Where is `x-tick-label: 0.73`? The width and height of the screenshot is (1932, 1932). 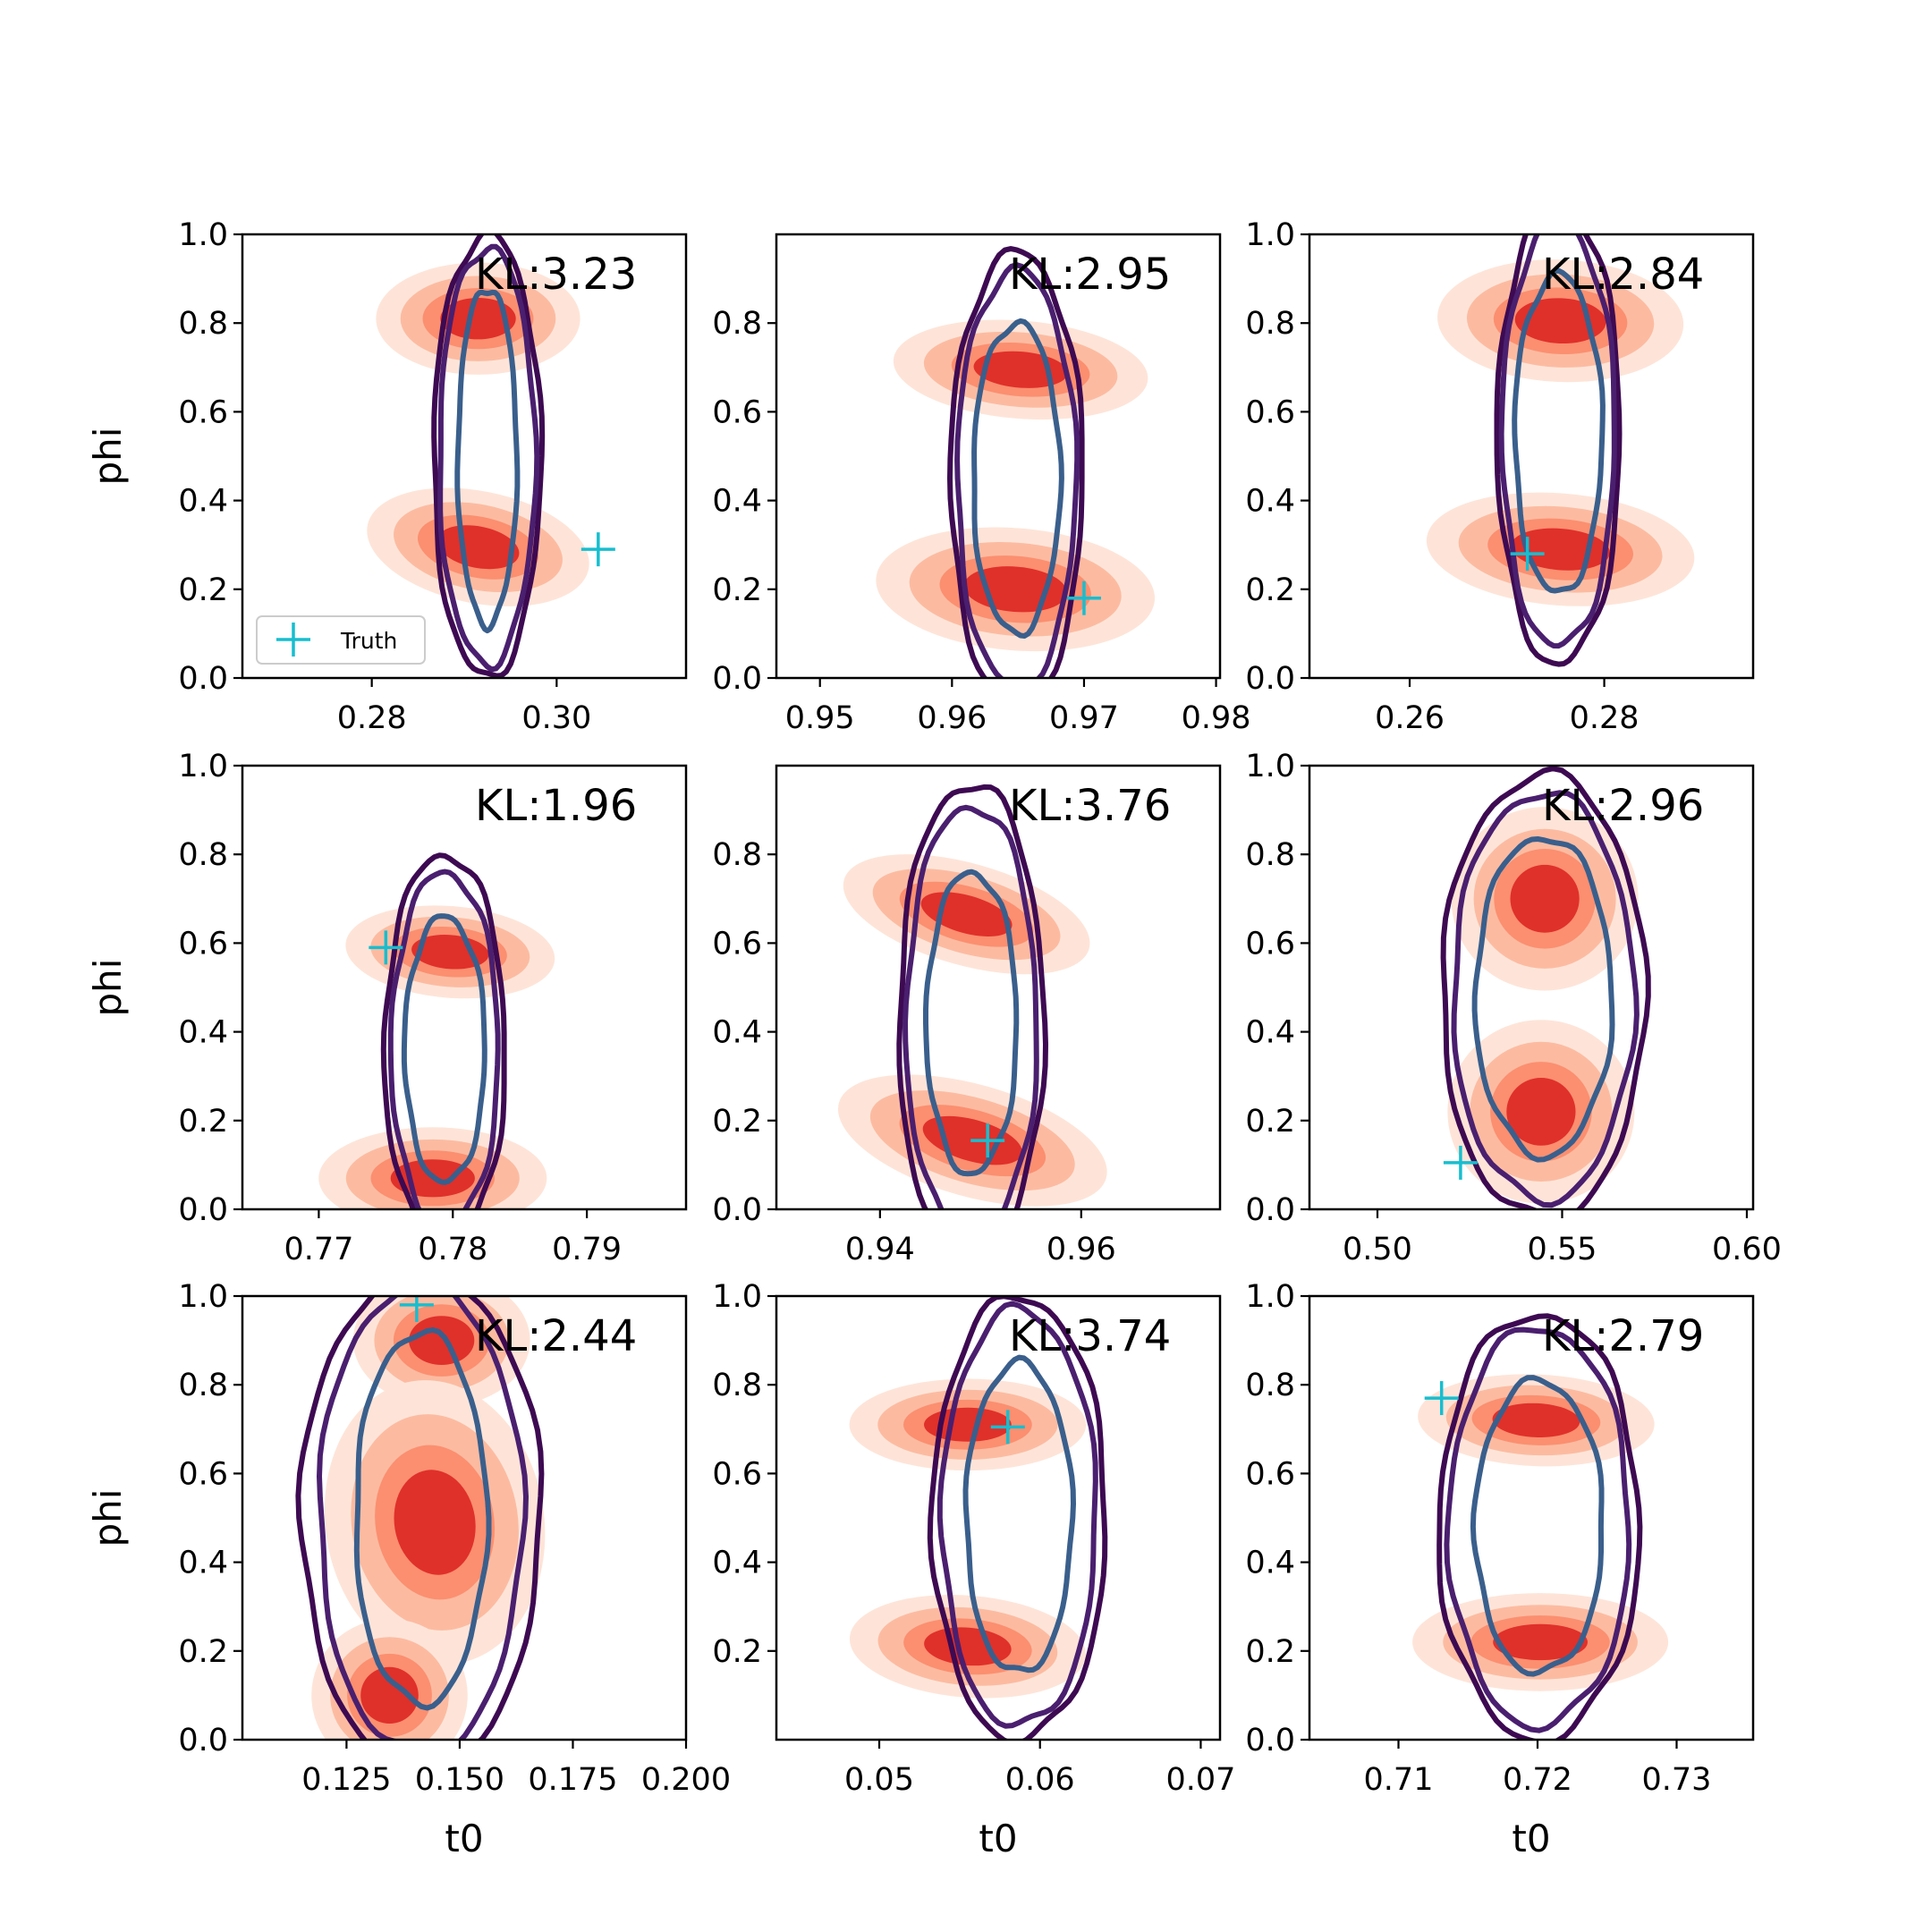 x-tick-label: 0.73 is located at coordinates (1677, 1780).